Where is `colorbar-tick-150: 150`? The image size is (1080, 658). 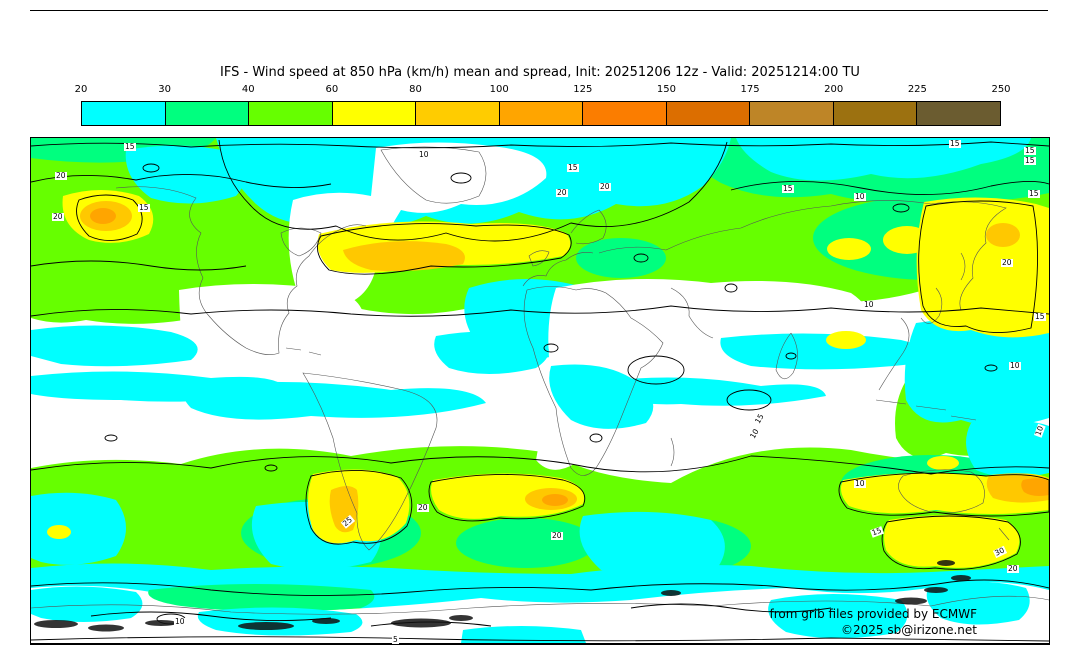
colorbar-tick-150: 150 is located at coordinates (666, 89).